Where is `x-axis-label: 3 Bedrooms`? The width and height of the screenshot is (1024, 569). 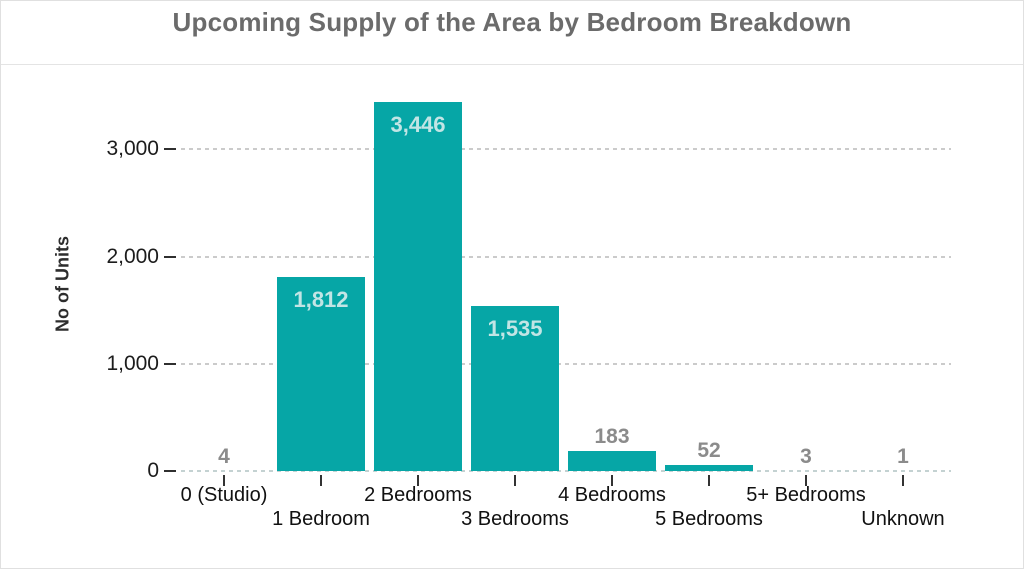 x-axis-label: 3 Bedrooms is located at coordinates (515, 519).